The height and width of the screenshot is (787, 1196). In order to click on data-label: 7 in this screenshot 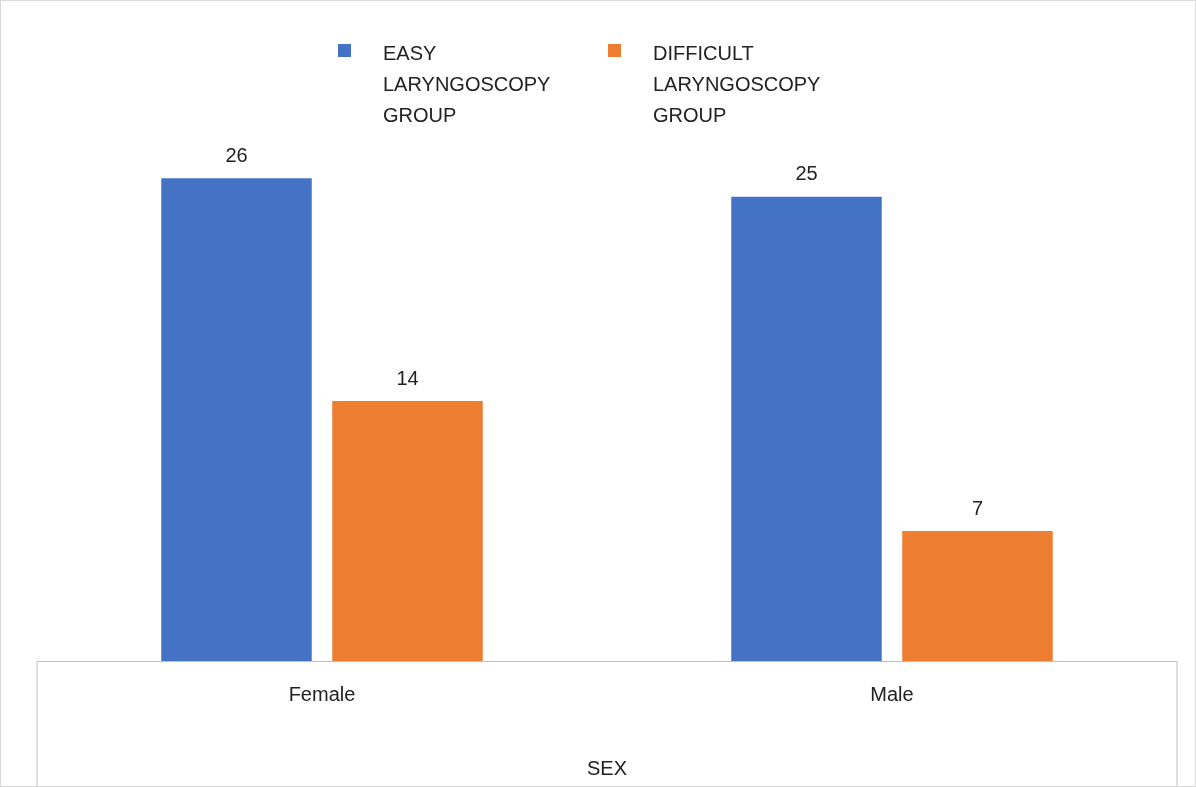, I will do `click(977, 507)`.